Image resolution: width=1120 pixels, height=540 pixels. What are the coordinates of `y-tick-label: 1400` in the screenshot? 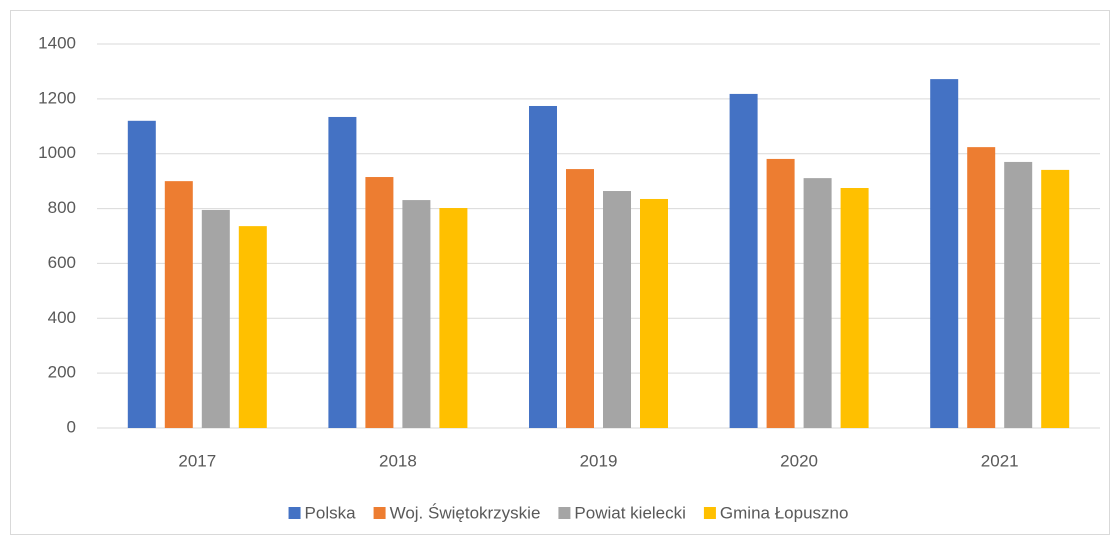 It's located at (57, 42).